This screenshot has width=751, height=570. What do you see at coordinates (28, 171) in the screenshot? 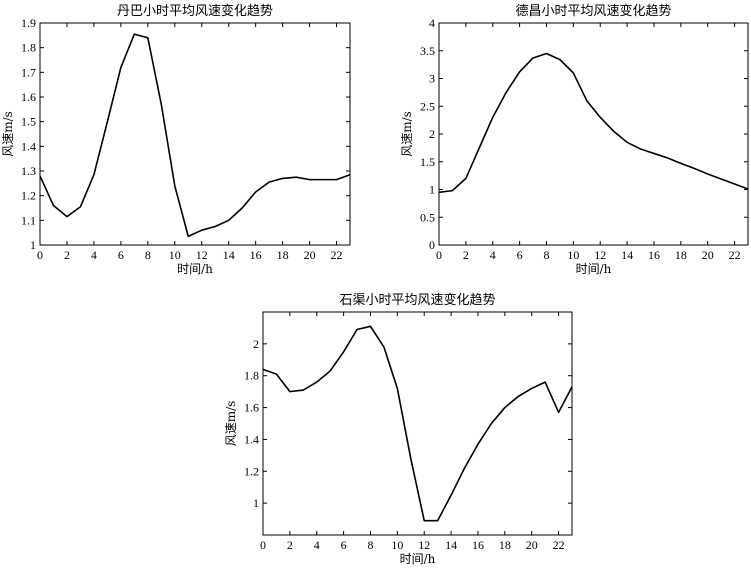
I see `y-tick-label: 1.3` at bounding box center [28, 171].